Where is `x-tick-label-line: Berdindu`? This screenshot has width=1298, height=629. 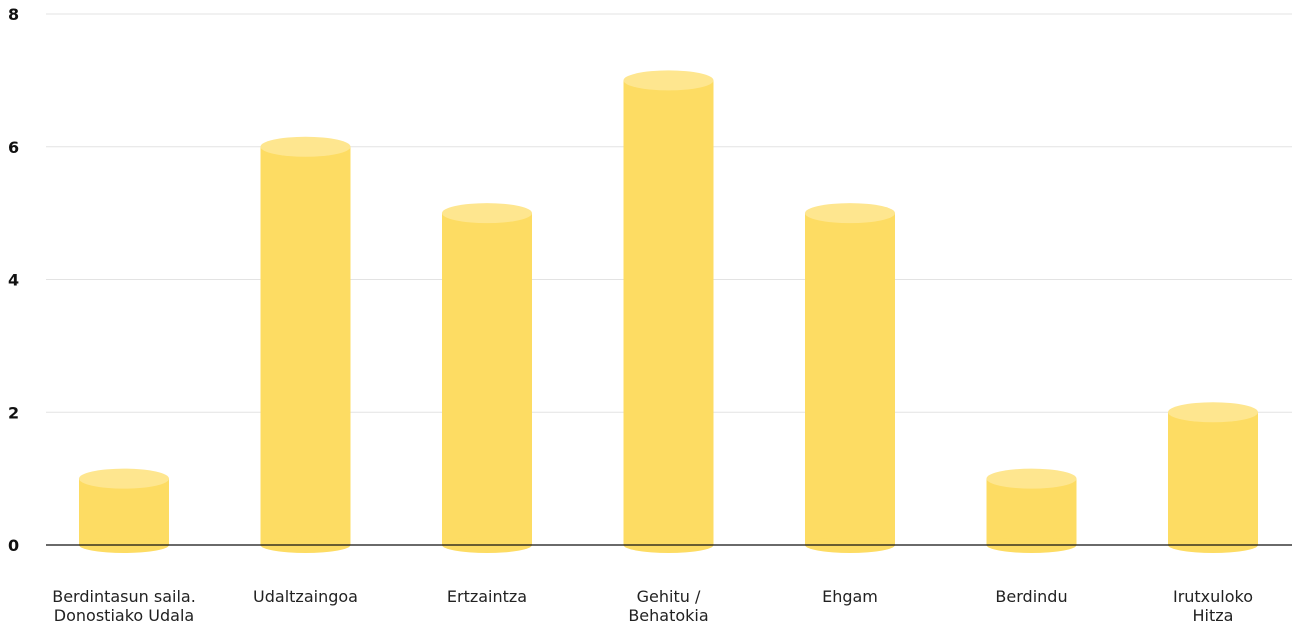
x-tick-label-line: Berdindu is located at coordinates (1031, 596).